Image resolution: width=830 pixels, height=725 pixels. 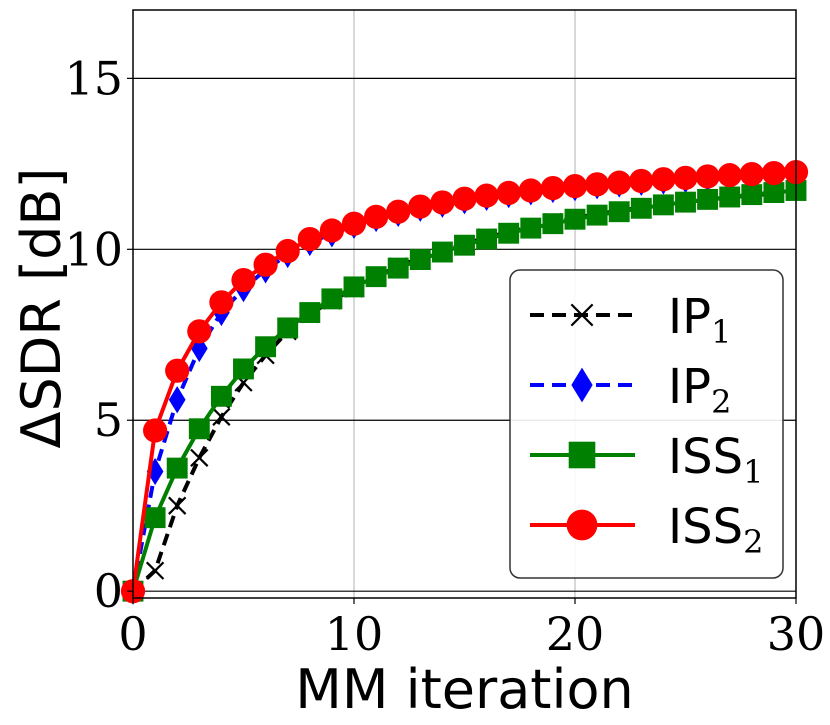 I want to click on y-tick-label: 0, so click(x=108, y=591).